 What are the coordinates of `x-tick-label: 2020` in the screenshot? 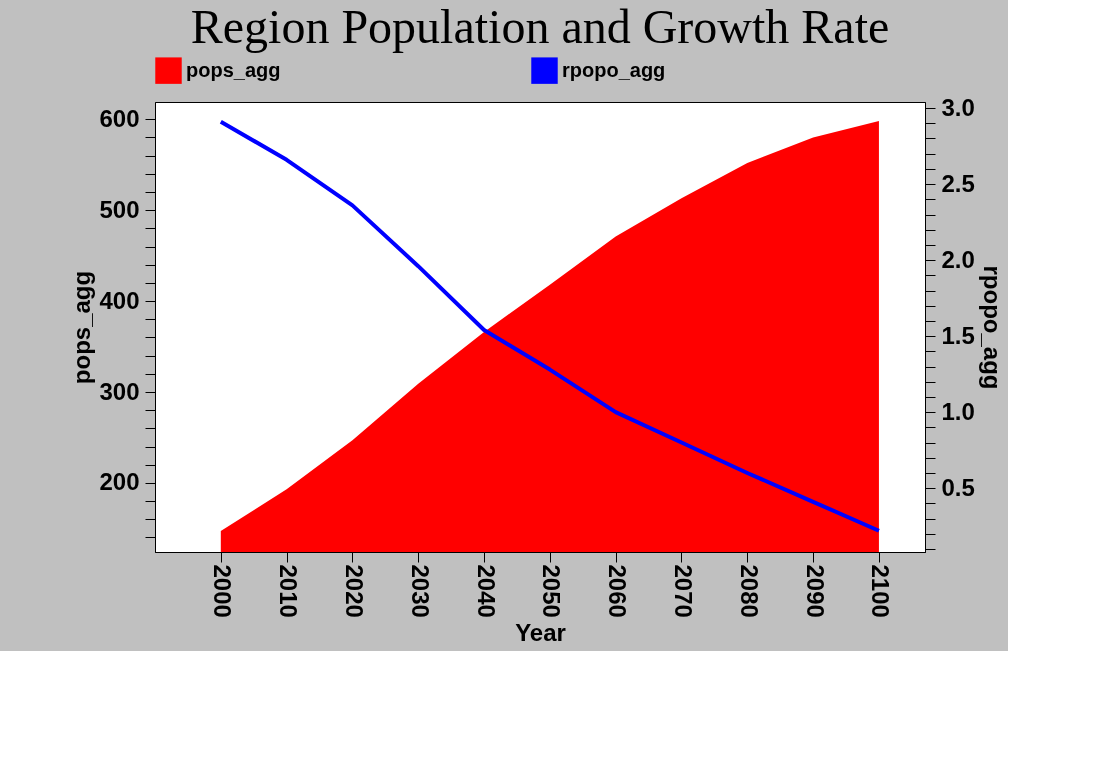 It's located at (354, 591).